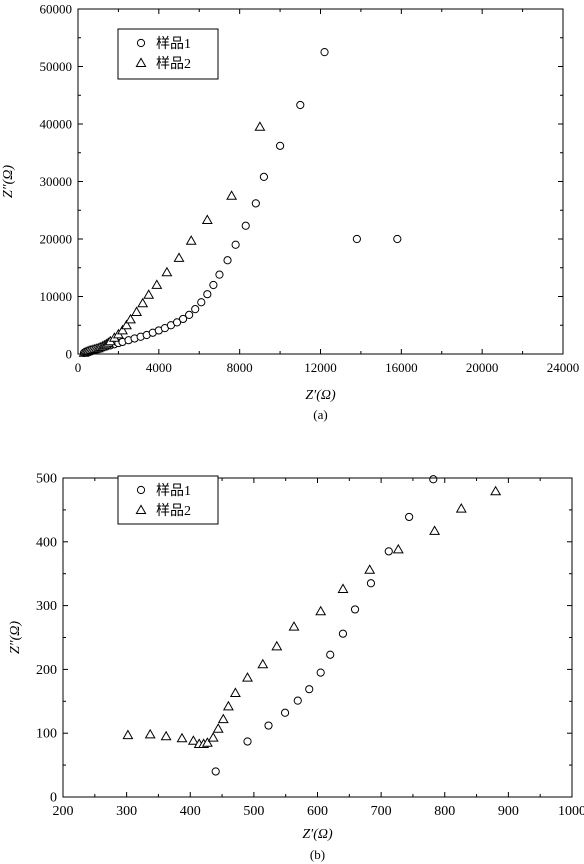  Describe the element at coordinates (56, 181) in the screenshot. I see `y-tick-label: 30000` at that location.